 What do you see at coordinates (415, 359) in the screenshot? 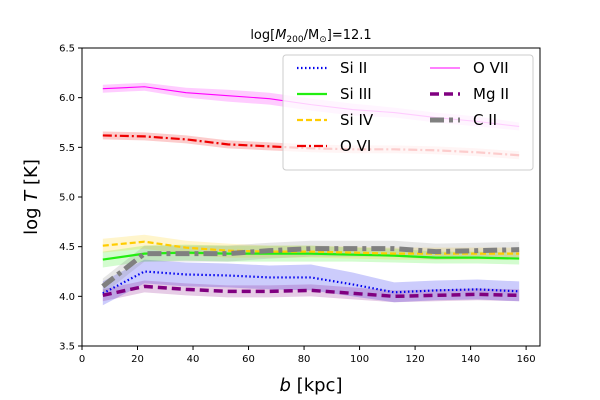
I see `x-tick-label: 120` at bounding box center [415, 359].